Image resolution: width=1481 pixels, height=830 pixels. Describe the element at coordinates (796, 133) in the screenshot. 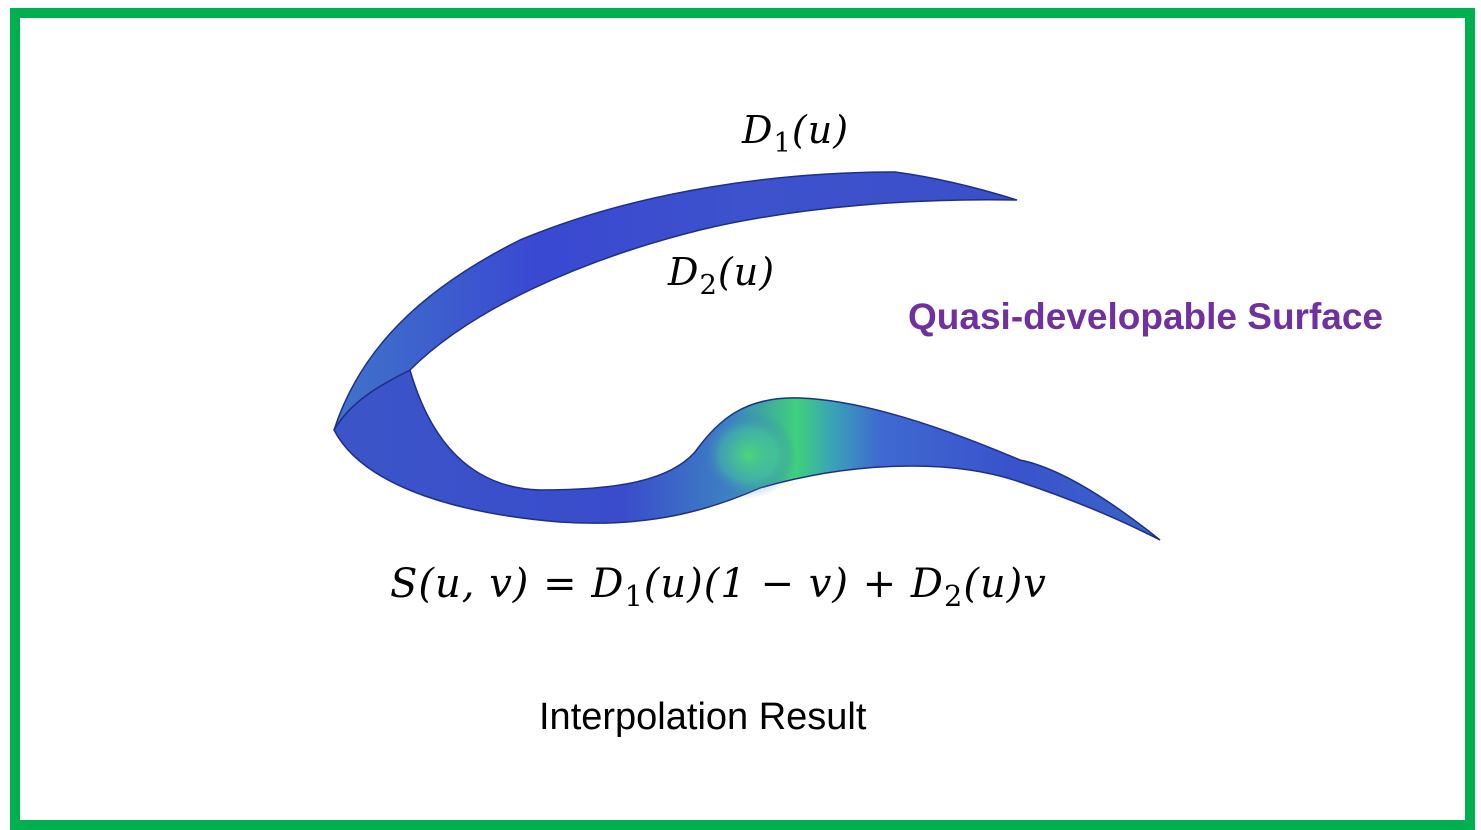

I see `curve-label-d1: D1(u)` at that location.